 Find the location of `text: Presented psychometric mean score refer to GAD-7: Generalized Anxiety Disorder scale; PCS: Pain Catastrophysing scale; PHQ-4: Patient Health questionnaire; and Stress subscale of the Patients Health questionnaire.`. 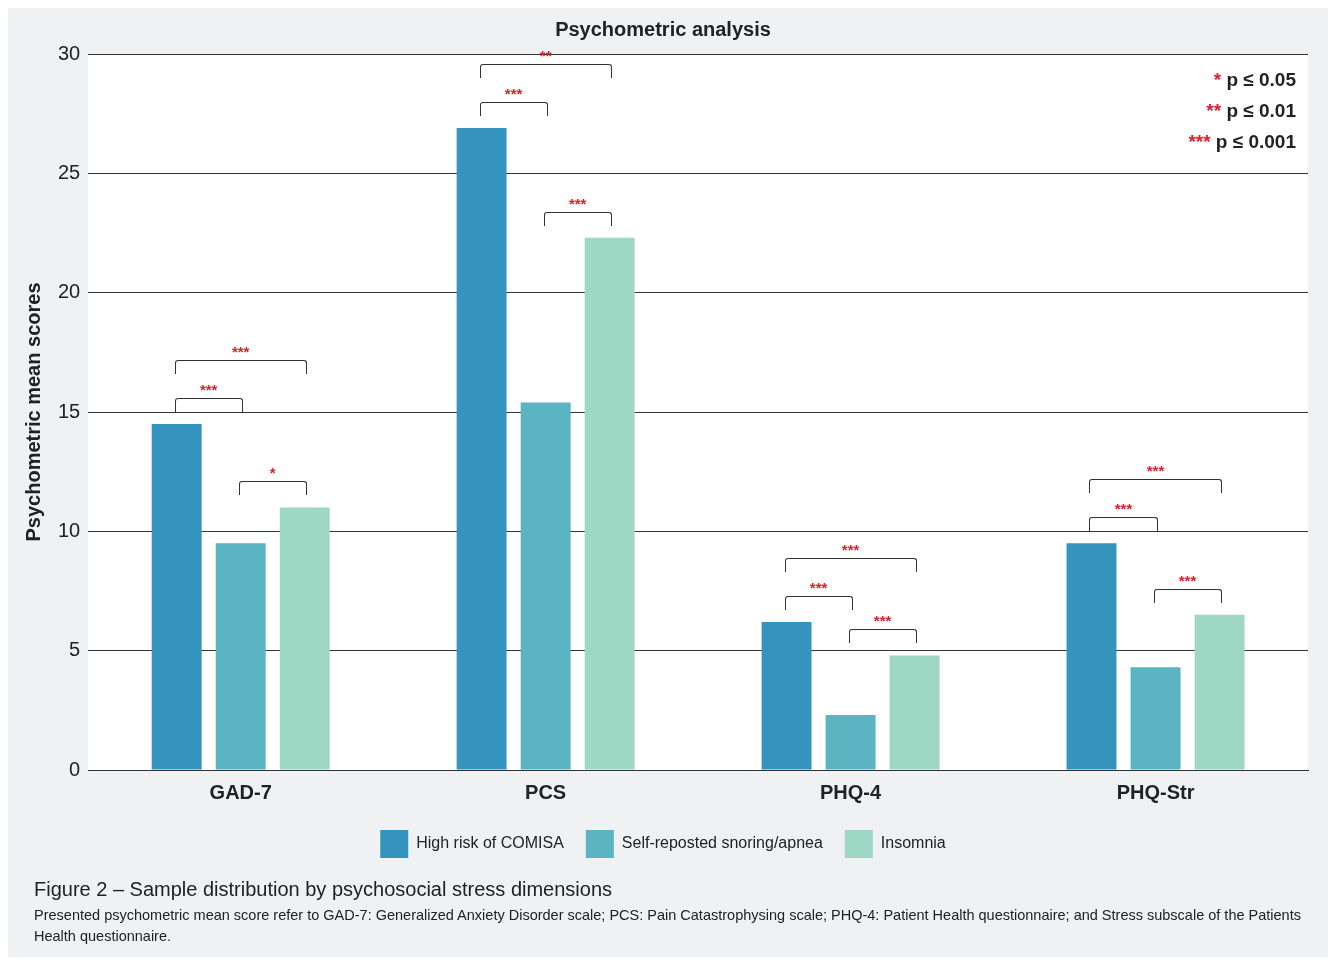

text: Presented psychometric mean score refer to GAD-7: Generalized Anxiety Disorder scale; PCS: Pain Catastrophysing scale; PHQ-4: Patient Health questionnaire; and Stress subscale of the Patients Health questionnaire. is located at coordinates (668, 926).